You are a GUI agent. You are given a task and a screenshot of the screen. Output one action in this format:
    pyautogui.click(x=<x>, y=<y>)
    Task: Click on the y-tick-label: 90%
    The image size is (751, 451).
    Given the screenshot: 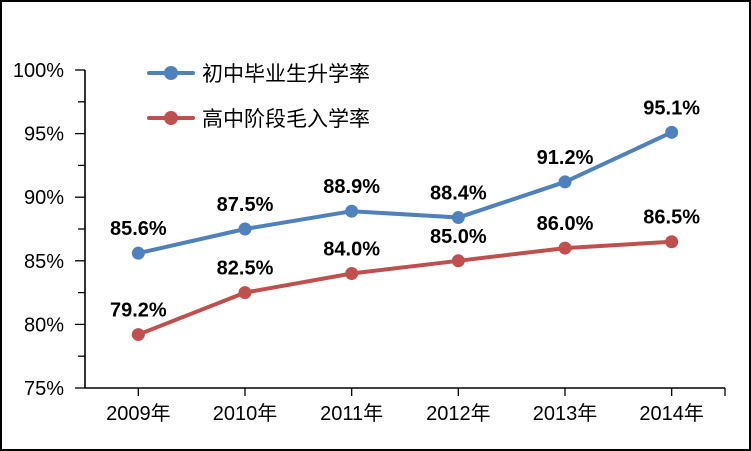 What is the action you would take?
    pyautogui.click(x=44, y=198)
    